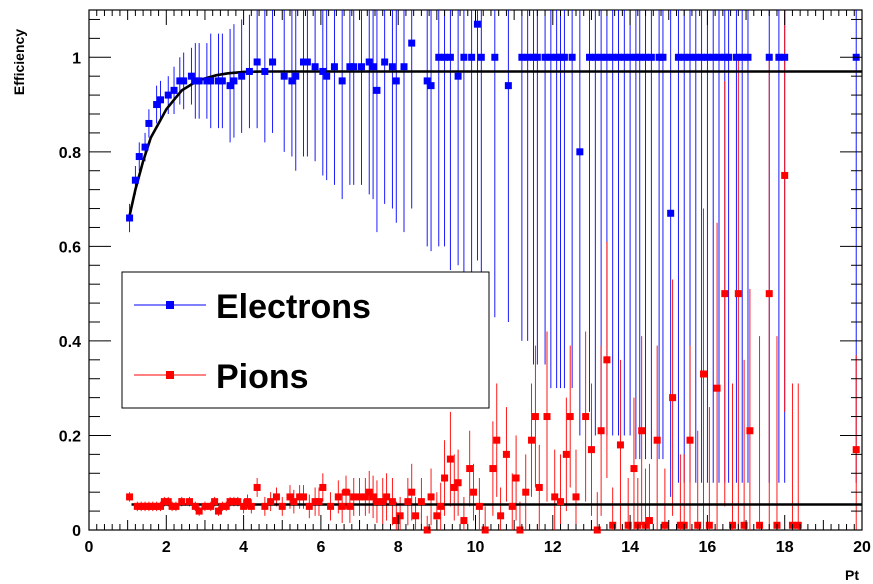 The height and width of the screenshot is (584, 873). Describe the element at coordinates (476, 547) in the screenshot. I see `x-tick-label: 10` at that location.